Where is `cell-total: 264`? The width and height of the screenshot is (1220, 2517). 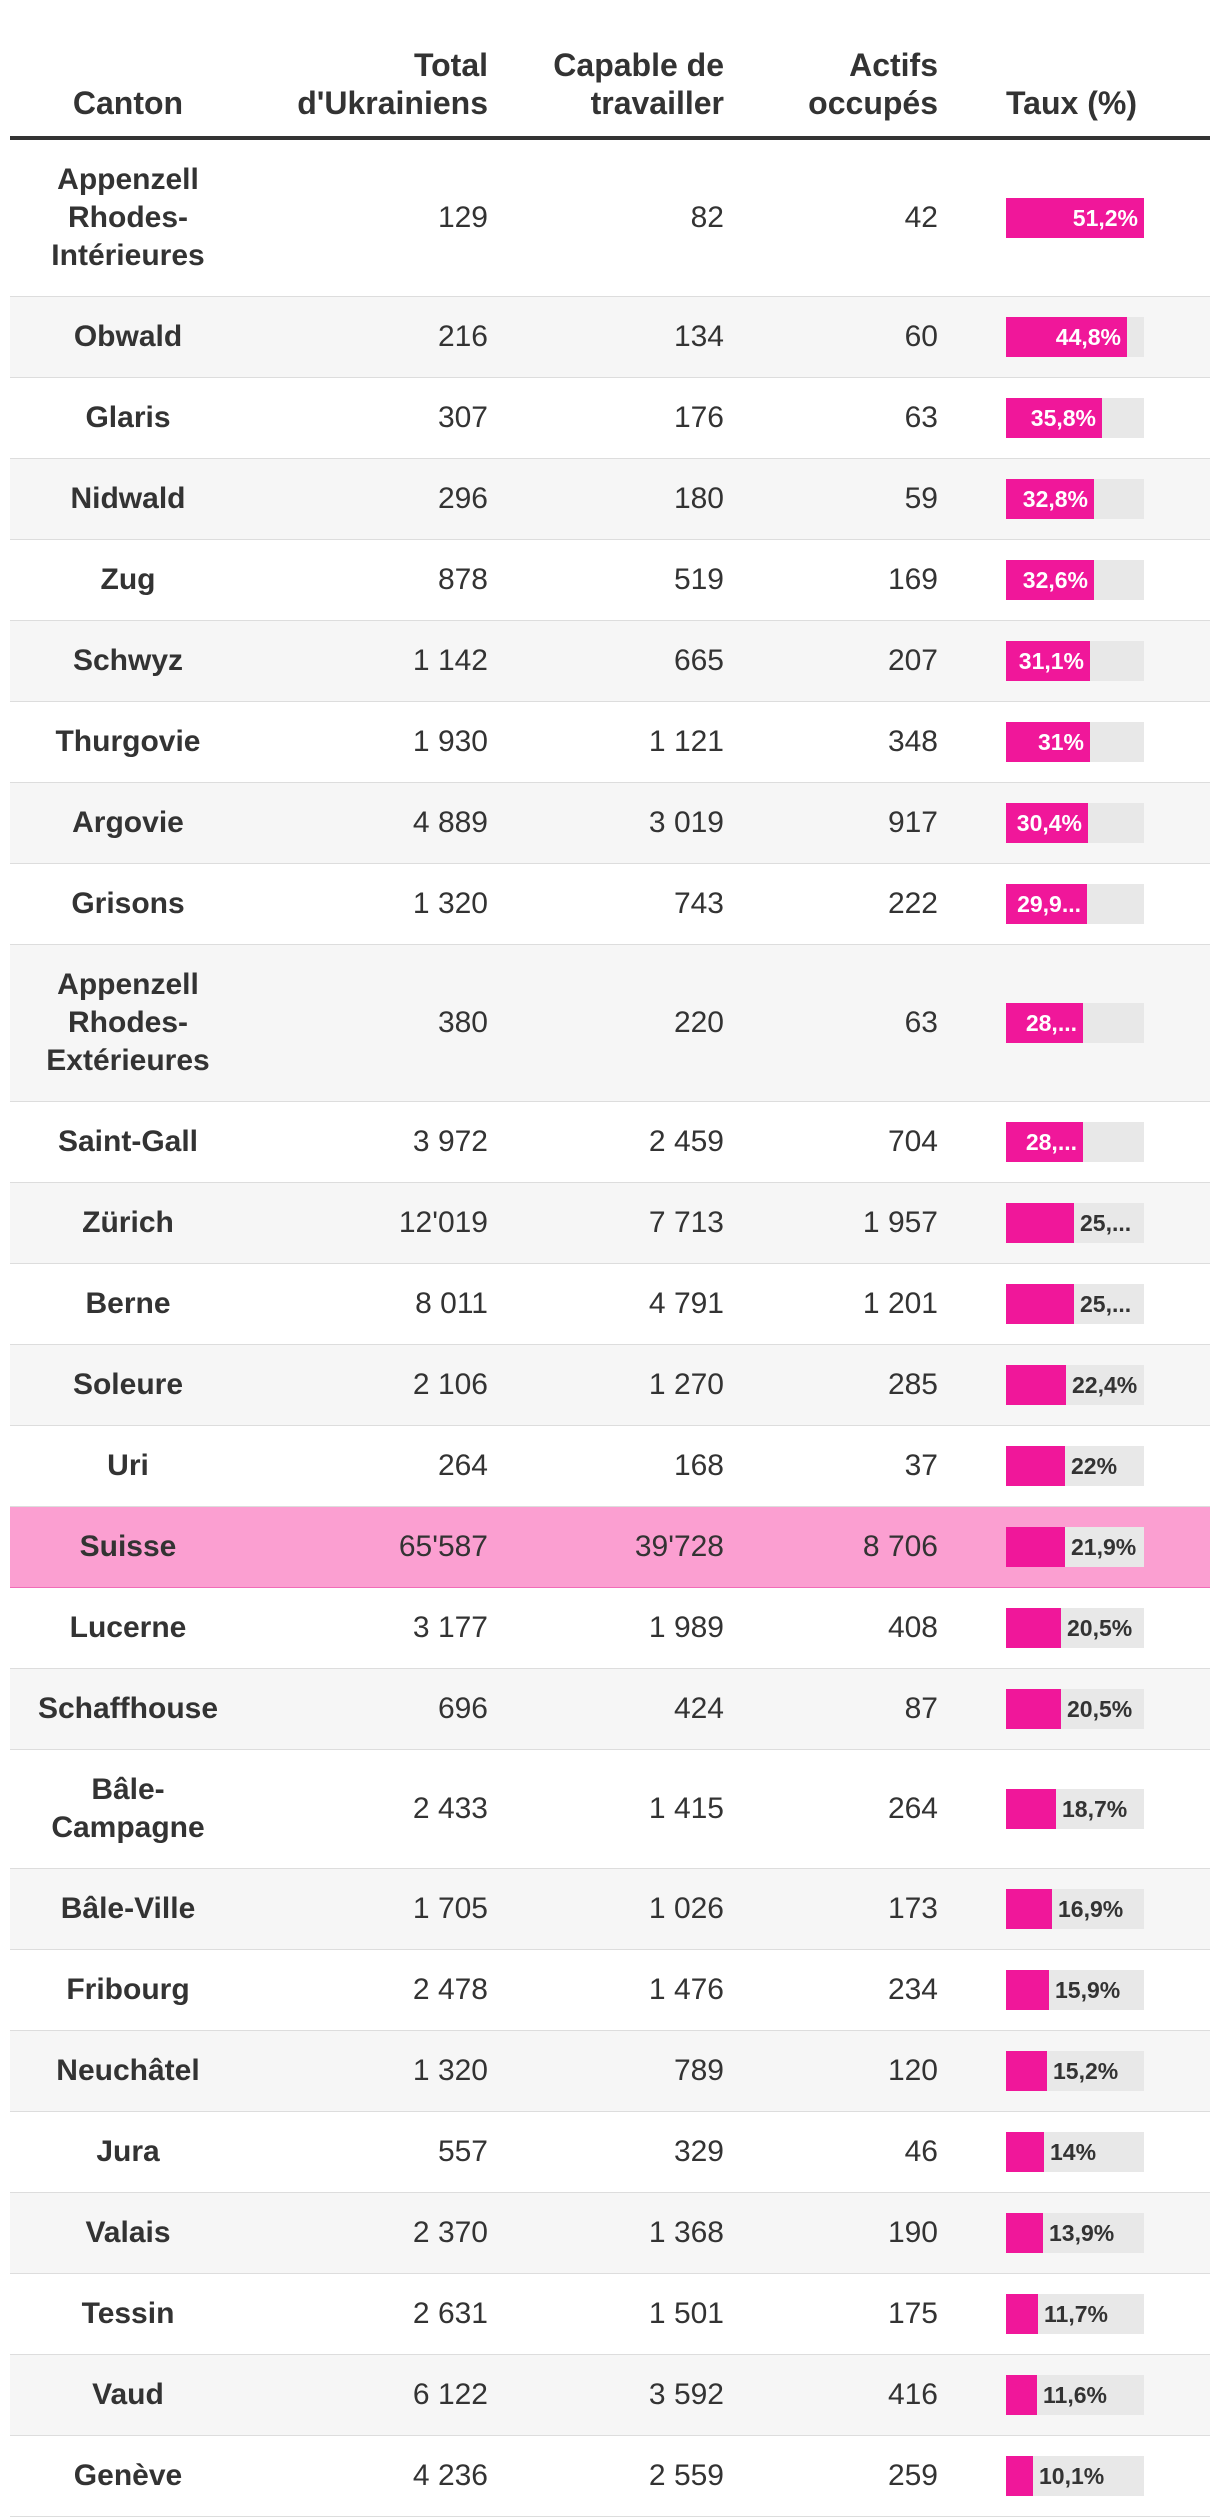 cell-total: 264 is located at coordinates (386, 1466).